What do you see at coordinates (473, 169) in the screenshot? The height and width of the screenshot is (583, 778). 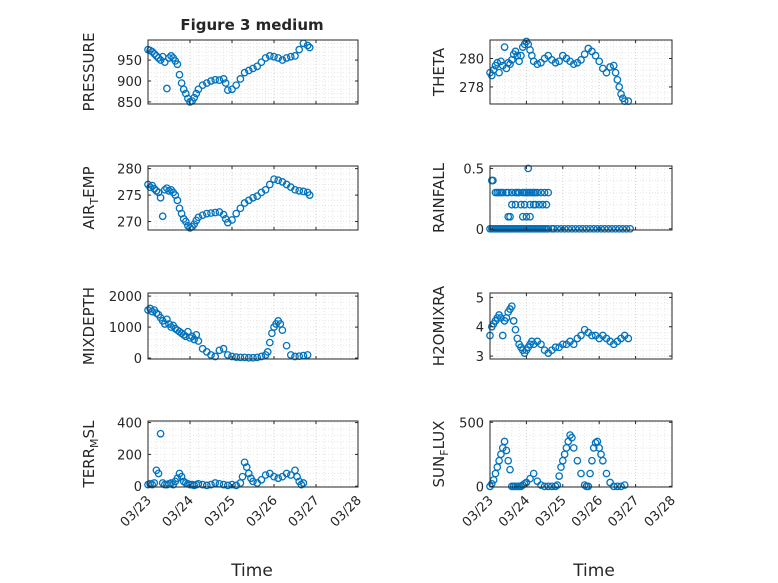 I see `y-tick-label: 0.5` at bounding box center [473, 169].